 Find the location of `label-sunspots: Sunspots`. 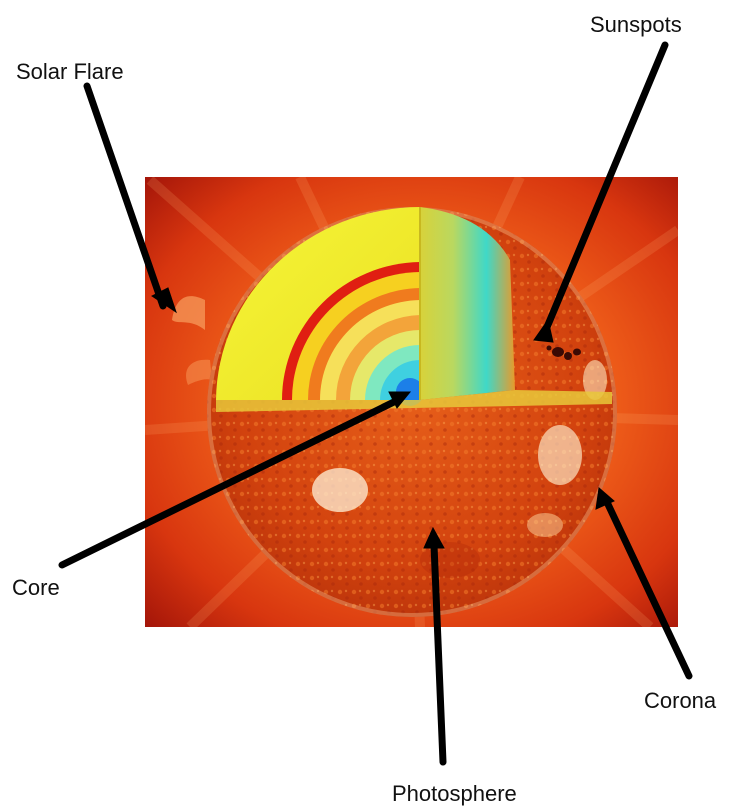

label-sunspots: Sunspots is located at coordinates (636, 24).